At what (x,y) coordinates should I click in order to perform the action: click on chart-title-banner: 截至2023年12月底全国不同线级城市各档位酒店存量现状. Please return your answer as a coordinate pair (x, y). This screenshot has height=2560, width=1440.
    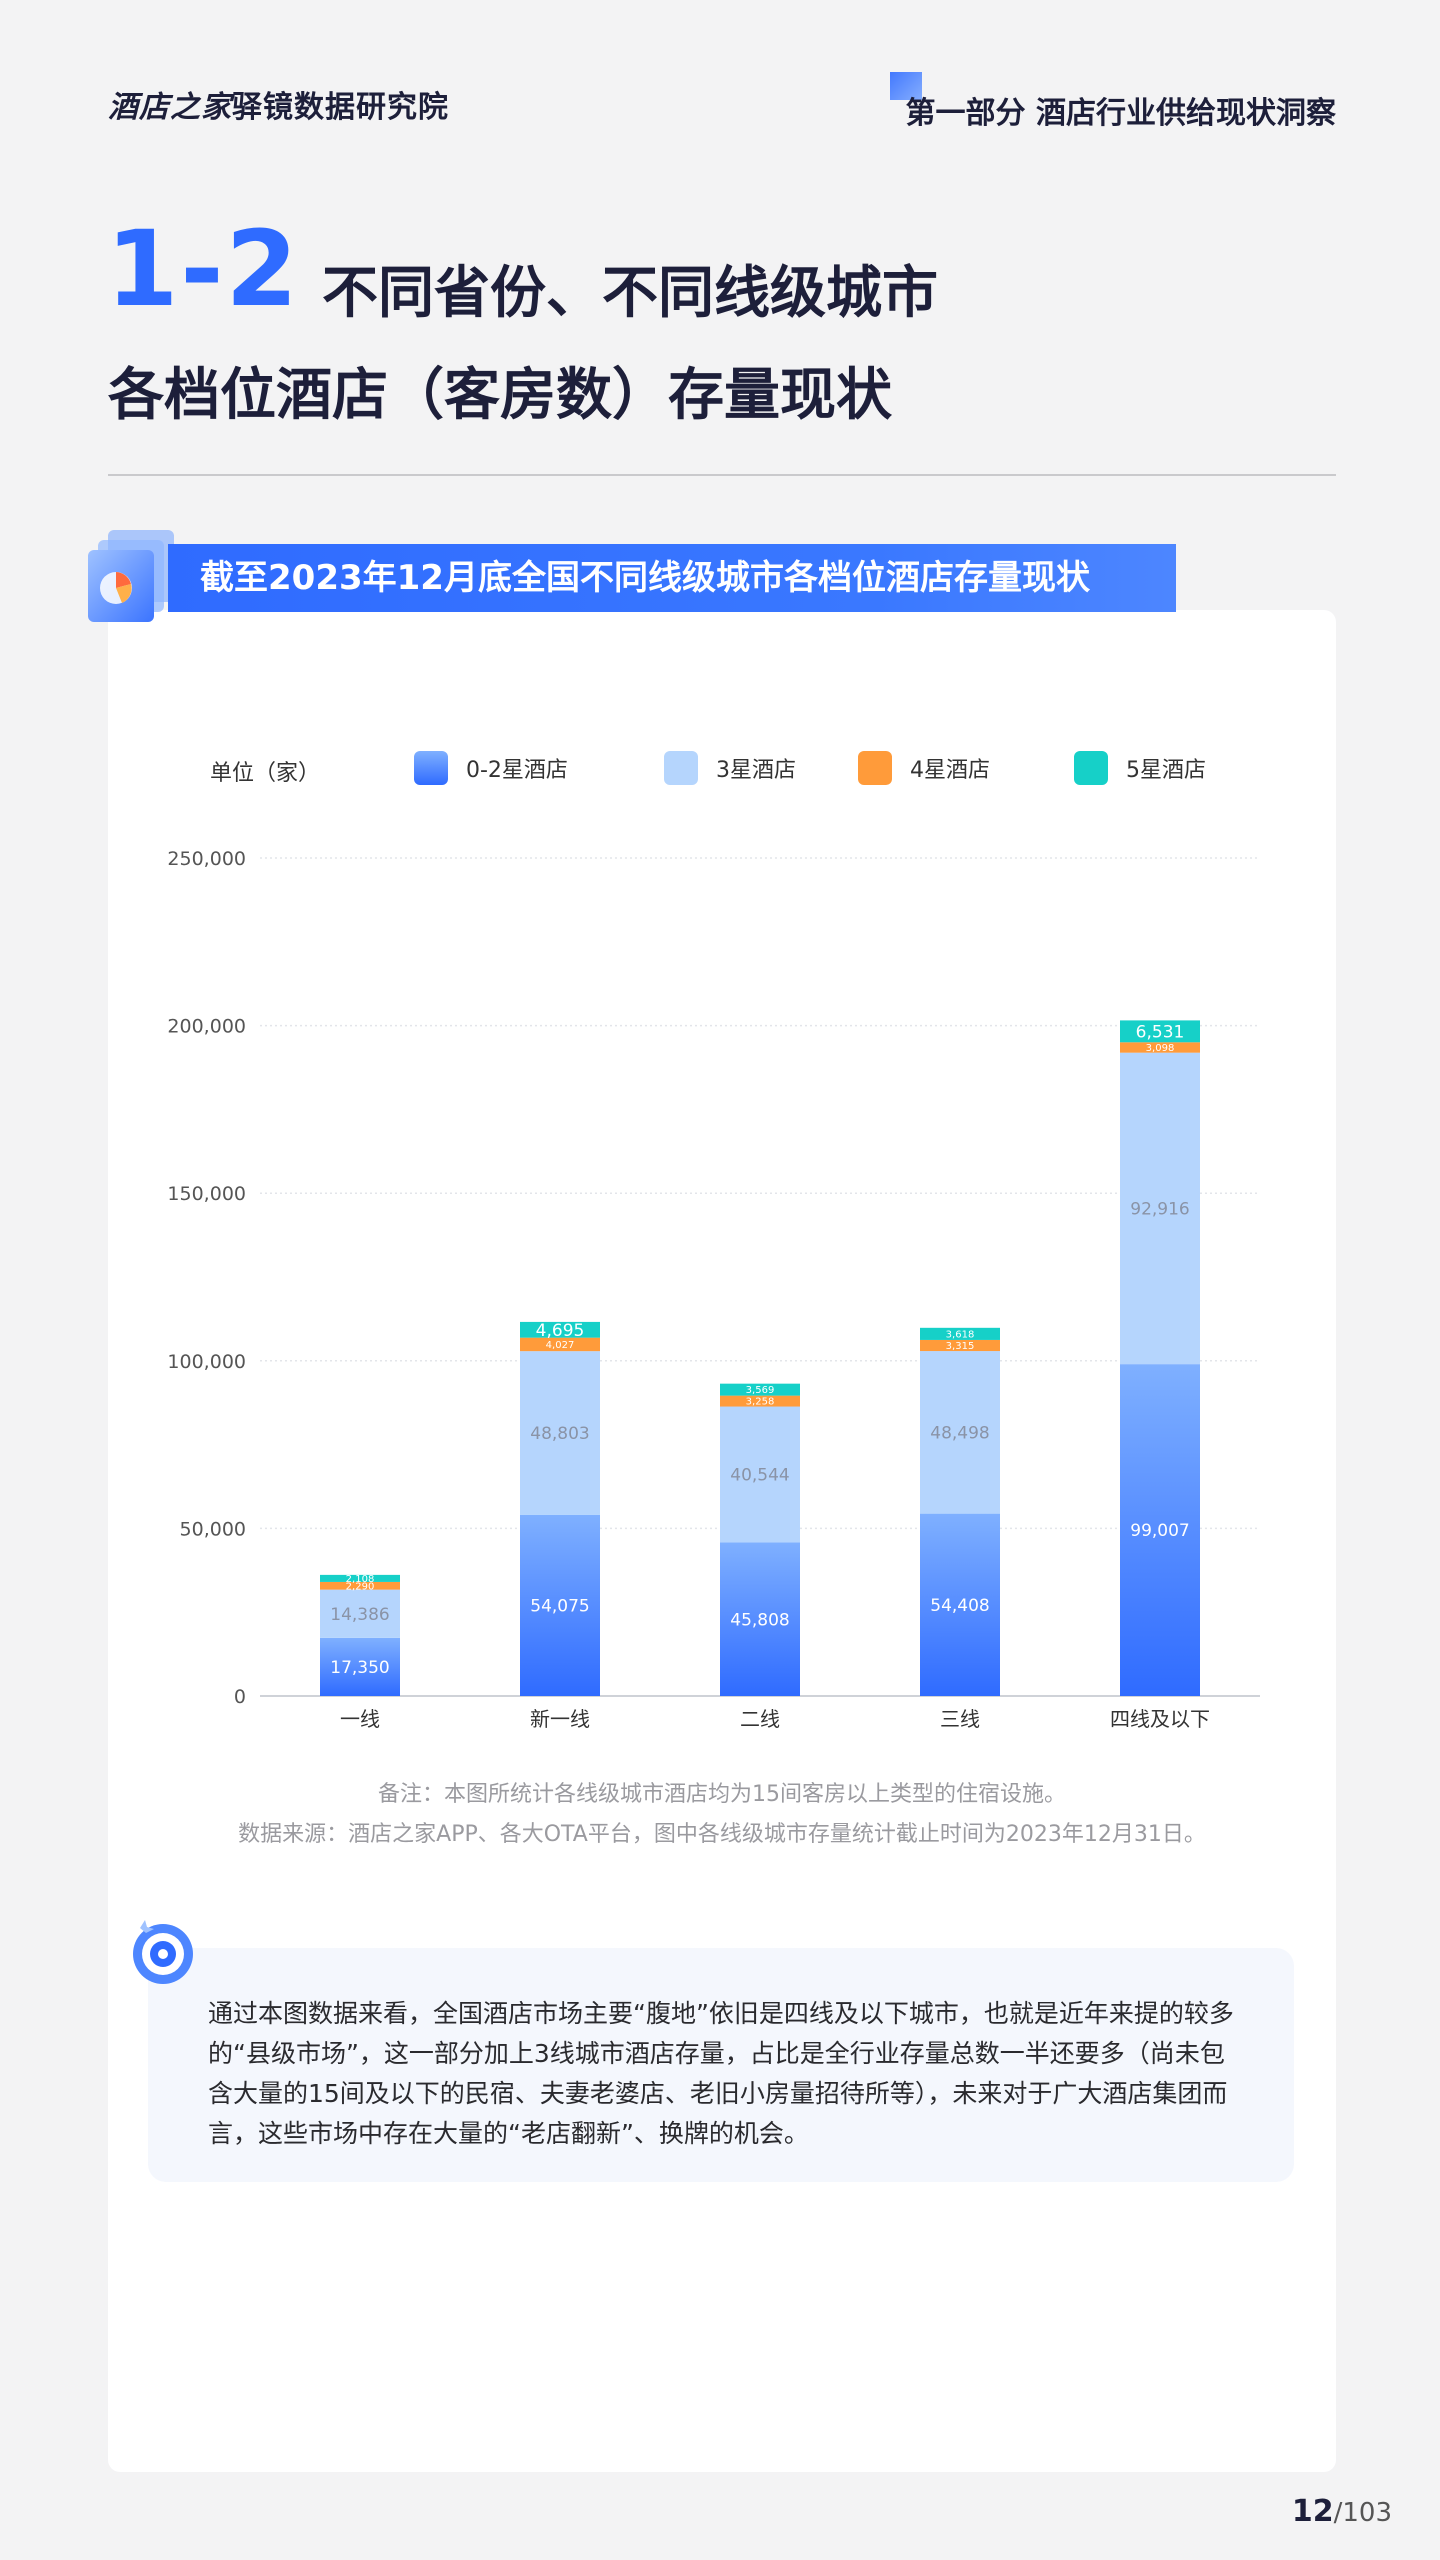
    Looking at the image, I should click on (672, 578).